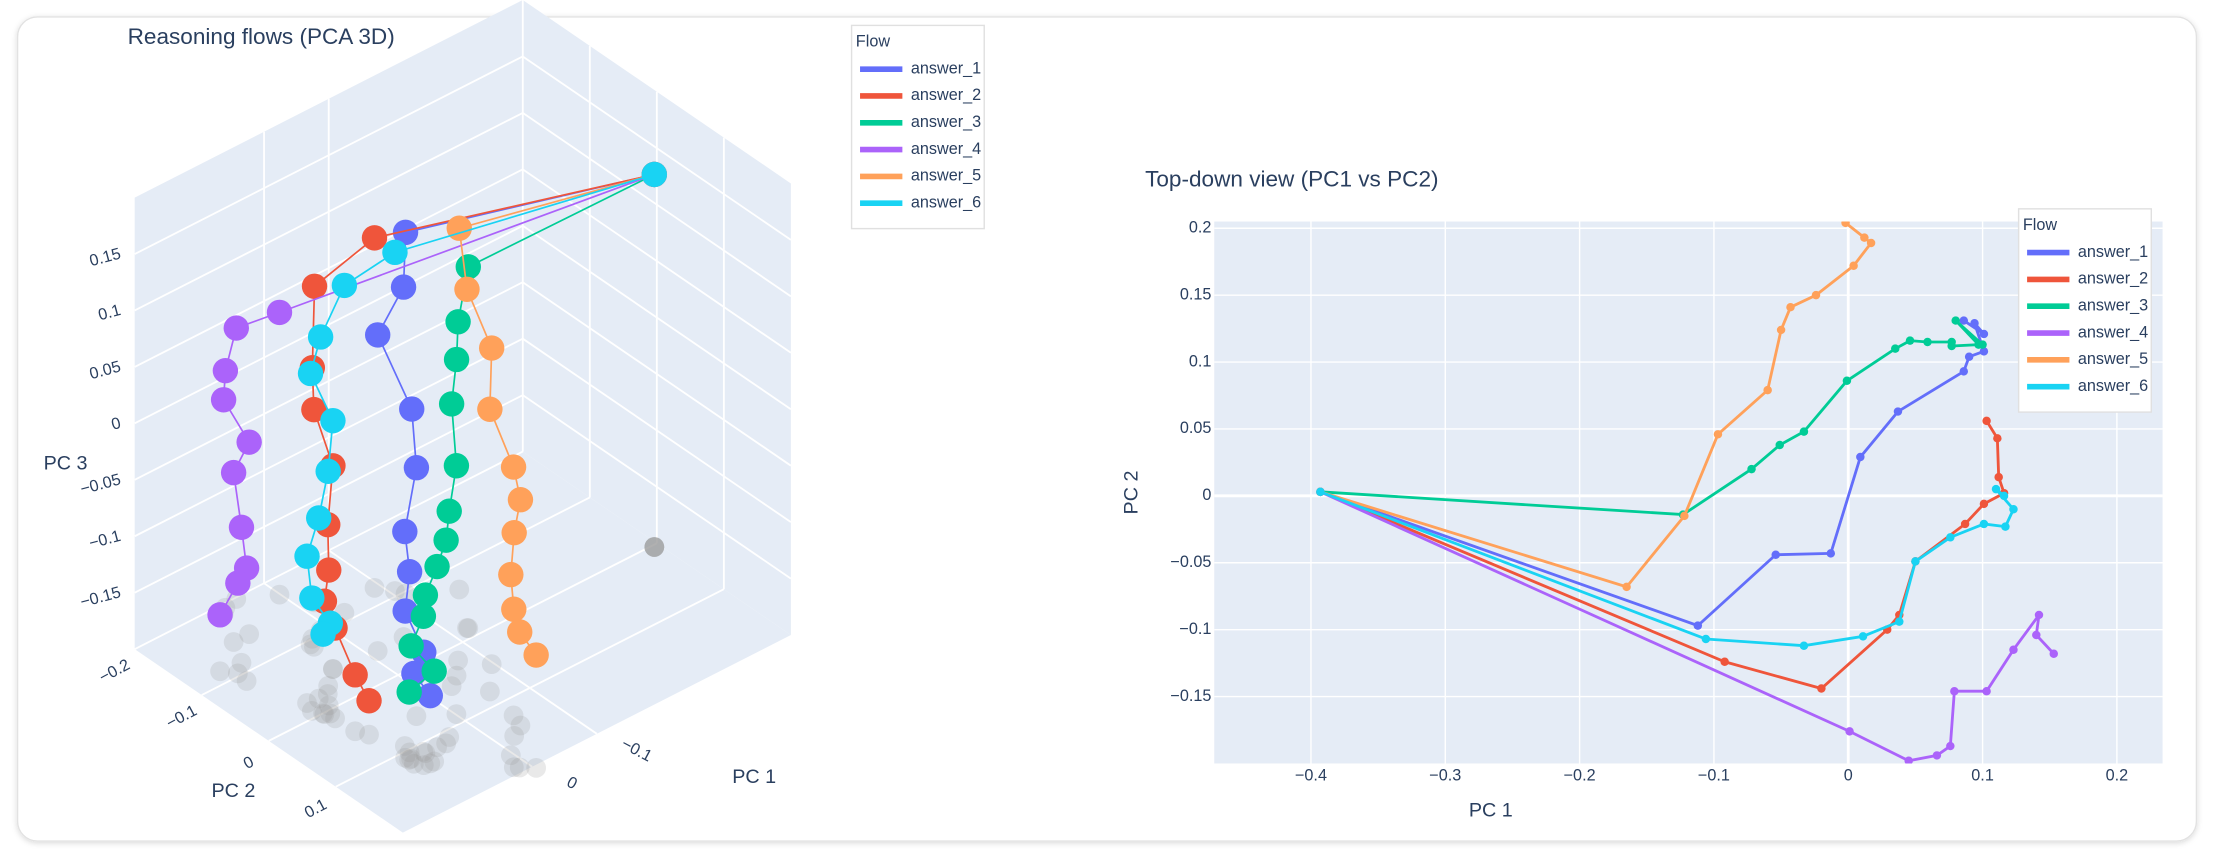 The height and width of the screenshot is (858, 2214). I want to click on x-tick-label: 0, so click(1848, 775).